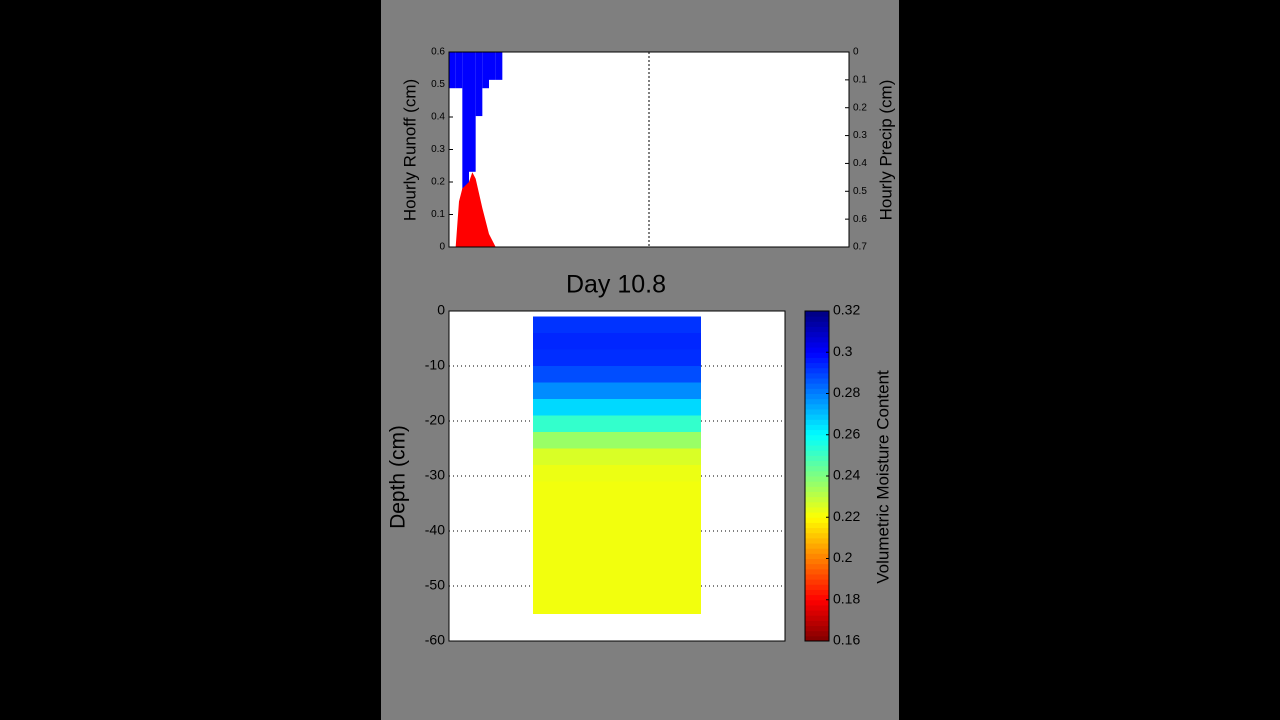 Image resolution: width=1280 pixels, height=720 pixels. Describe the element at coordinates (846, 598) in the screenshot. I see `colorbar-tick-label: 0.18` at that location.